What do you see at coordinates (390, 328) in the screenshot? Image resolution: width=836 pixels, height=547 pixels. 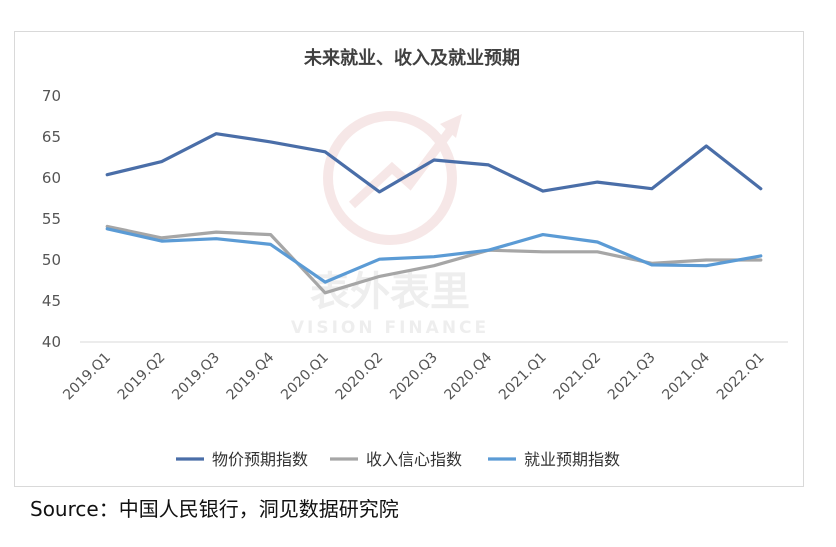 I see `watermark-brand-en: VISION FINANCE` at bounding box center [390, 328].